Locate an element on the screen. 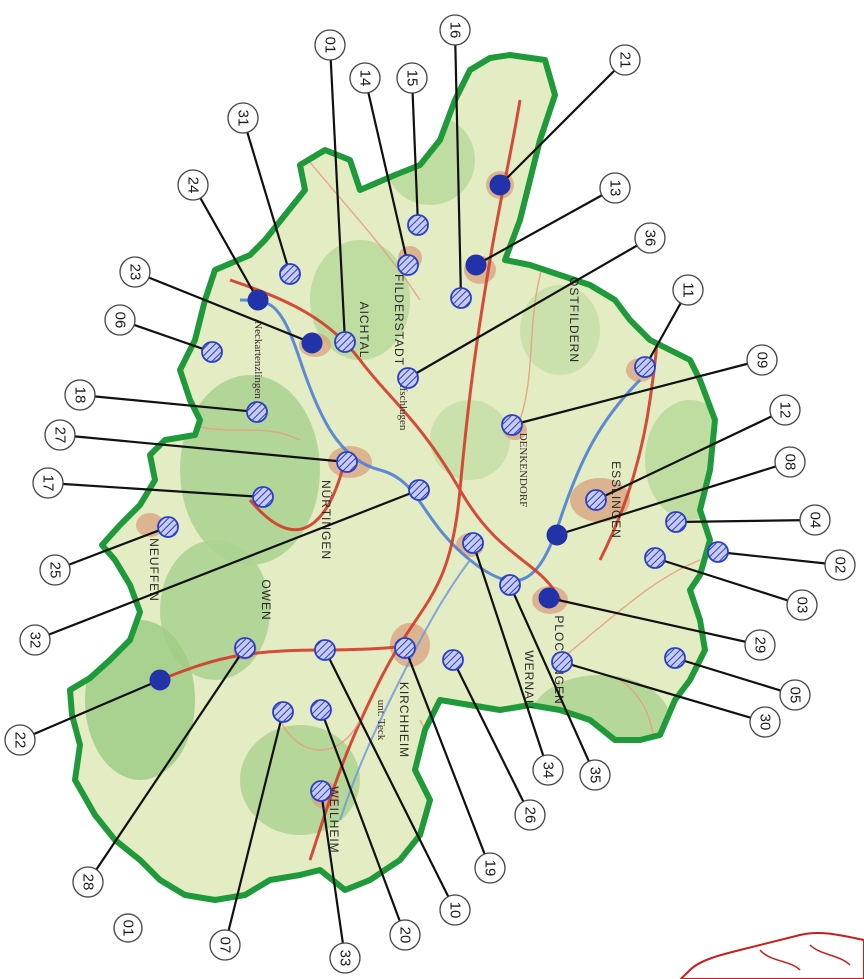 Image resolution: width=864 pixels, height=979 pixels. callout-label-26: 26 is located at coordinates (530, 815).